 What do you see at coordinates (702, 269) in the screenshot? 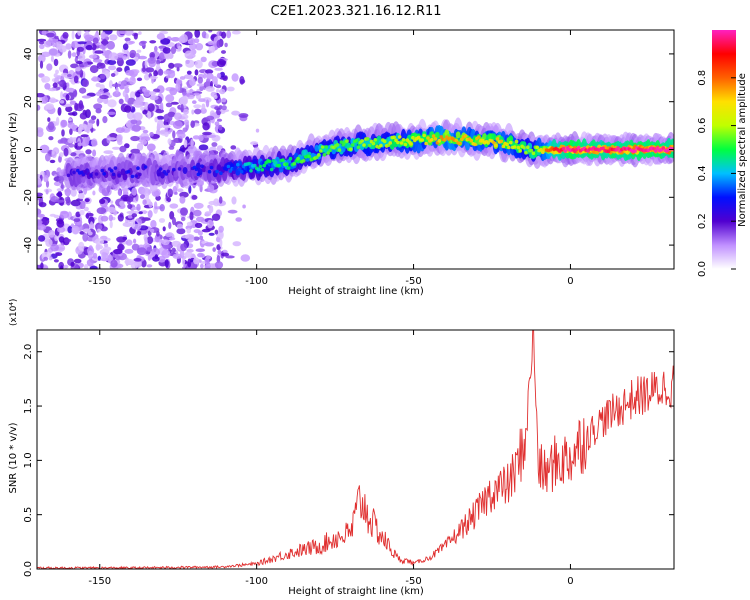
I see `colorbar-tick-label: 0.0` at bounding box center [702, 269].